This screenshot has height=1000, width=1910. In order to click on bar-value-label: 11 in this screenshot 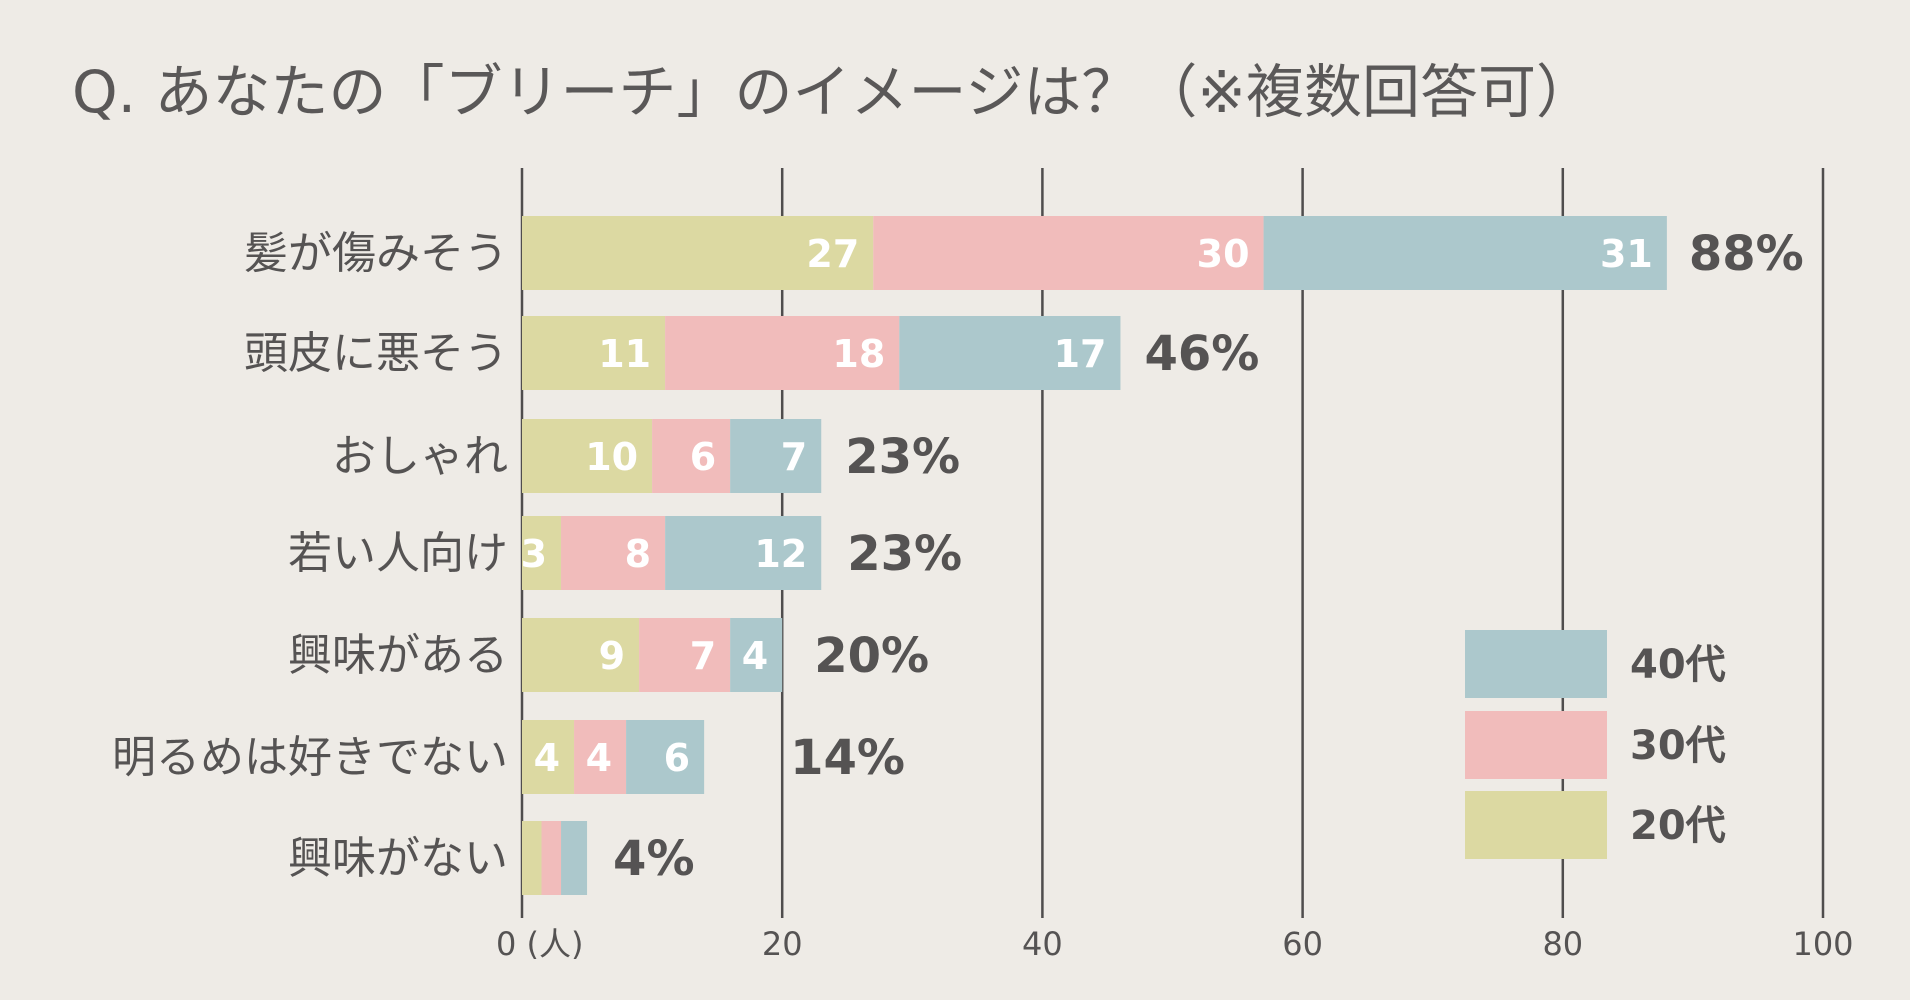, I will do `click(624, 354)`.